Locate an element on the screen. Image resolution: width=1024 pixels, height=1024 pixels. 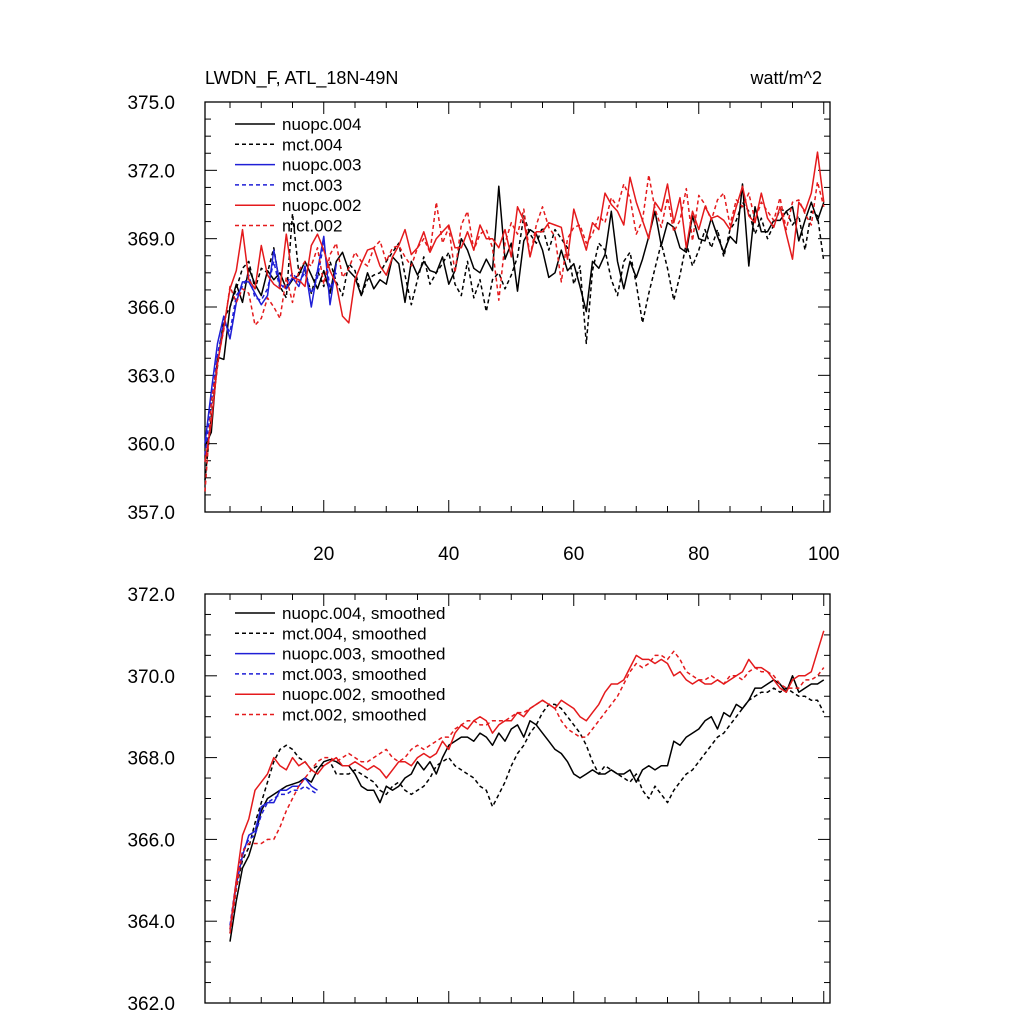
legend-label: nuopc.002, smoothed is located at coordinates (364, 694).